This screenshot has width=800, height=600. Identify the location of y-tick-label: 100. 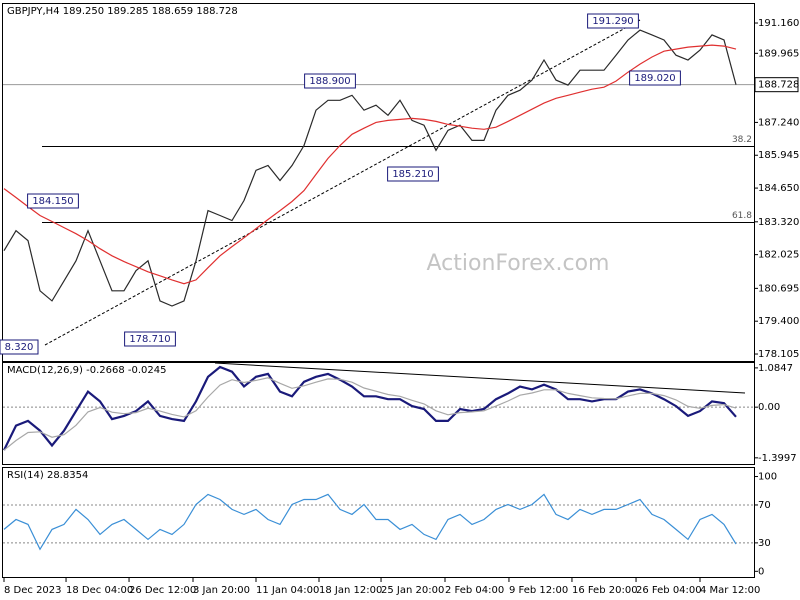
(767, 477).